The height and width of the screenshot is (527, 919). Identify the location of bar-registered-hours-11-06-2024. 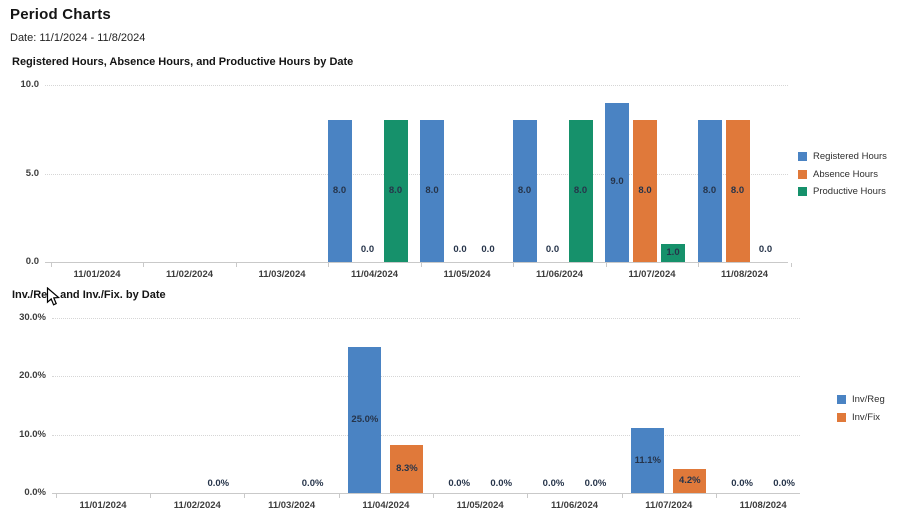
(524, 191).